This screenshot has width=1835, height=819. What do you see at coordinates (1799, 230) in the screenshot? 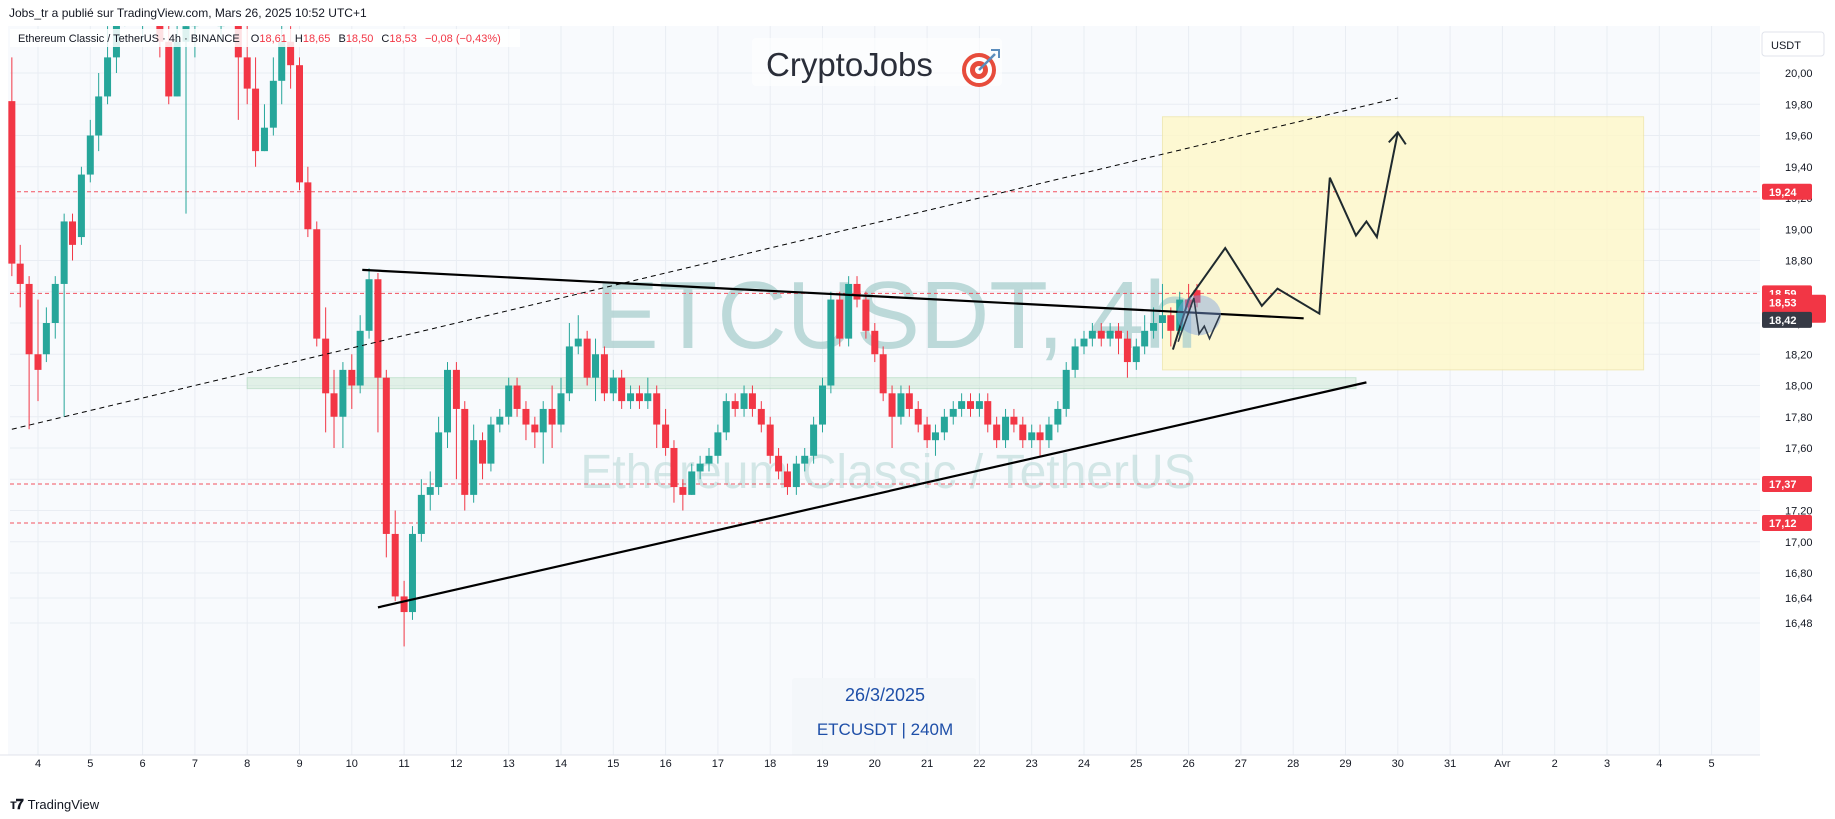
I see `price-tick-label: 19,00` at bounding box center [1799, 230].